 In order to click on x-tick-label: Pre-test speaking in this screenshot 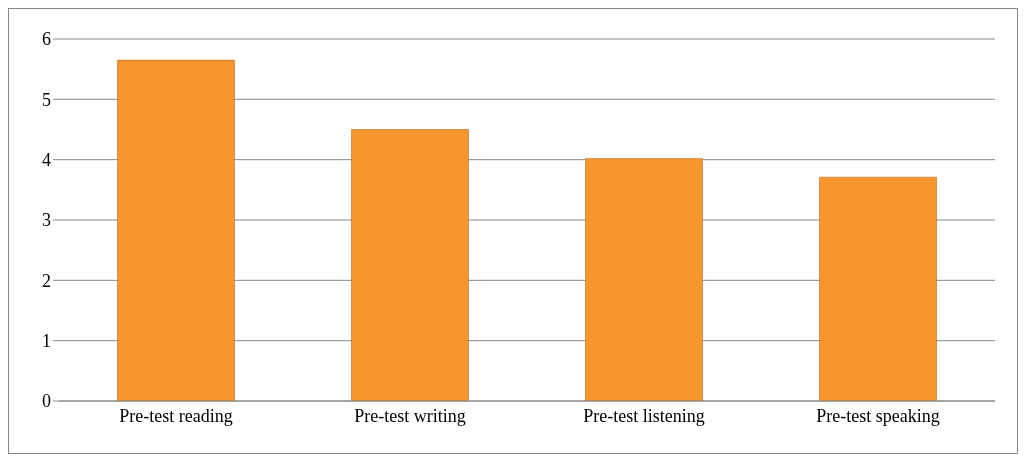, I will do `click(878, 415)`.